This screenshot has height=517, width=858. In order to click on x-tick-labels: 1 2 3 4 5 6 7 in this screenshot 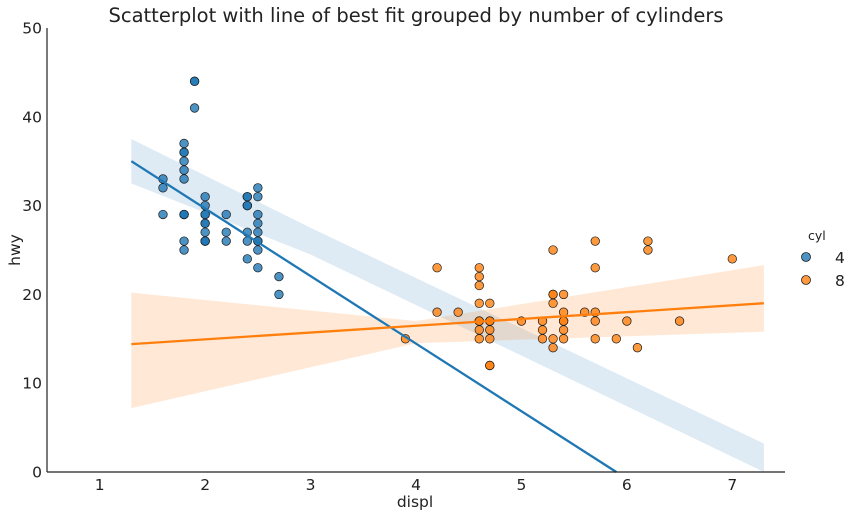, I will do `click(416, 485)`.